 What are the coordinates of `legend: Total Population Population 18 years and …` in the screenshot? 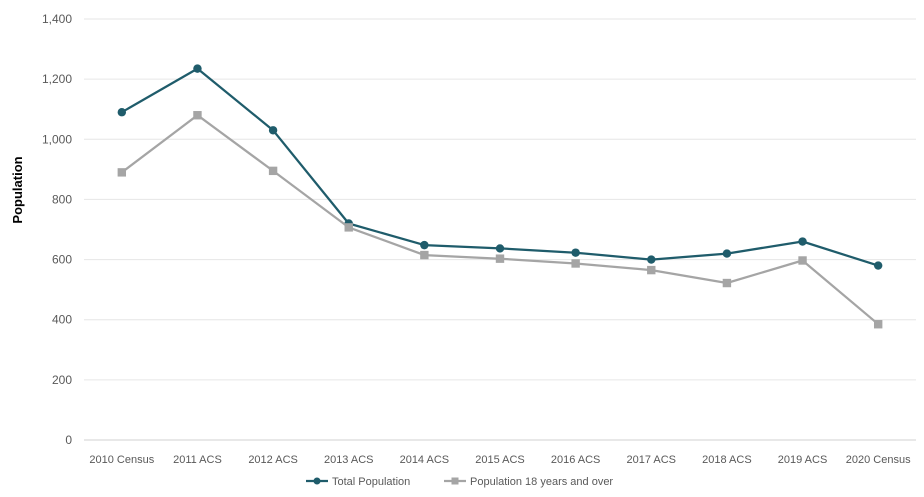 It's located at (459, 482).